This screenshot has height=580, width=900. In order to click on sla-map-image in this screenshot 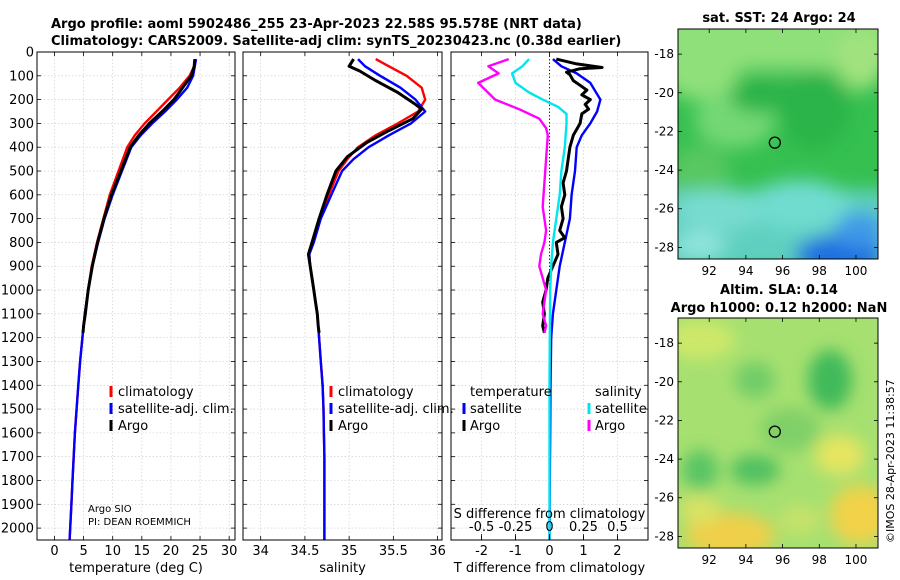, I will do `click(778, 433)`.